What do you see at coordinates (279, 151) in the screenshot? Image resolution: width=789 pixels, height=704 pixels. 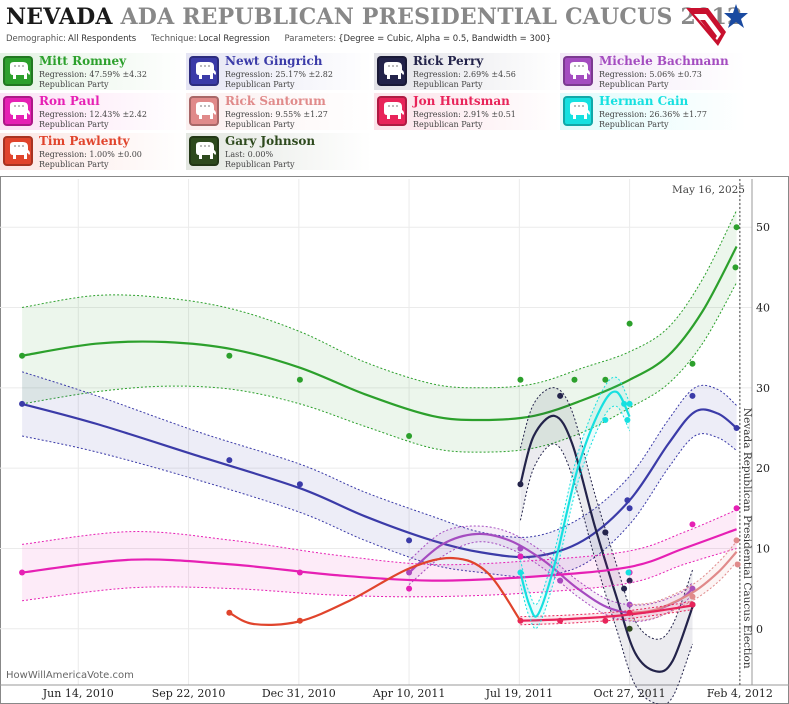 I see `legend-card: Gary Johnson Last: 0.00% Republican Party` at bounding box center [279, 151].